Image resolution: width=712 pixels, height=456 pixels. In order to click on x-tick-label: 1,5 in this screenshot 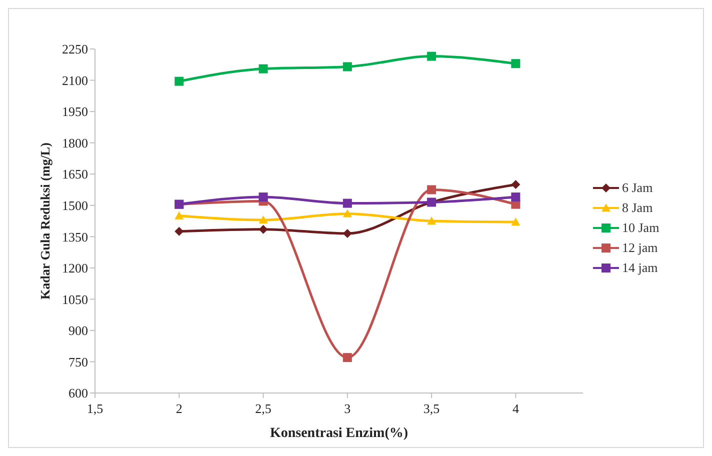, I will do `click(95, 408)`.